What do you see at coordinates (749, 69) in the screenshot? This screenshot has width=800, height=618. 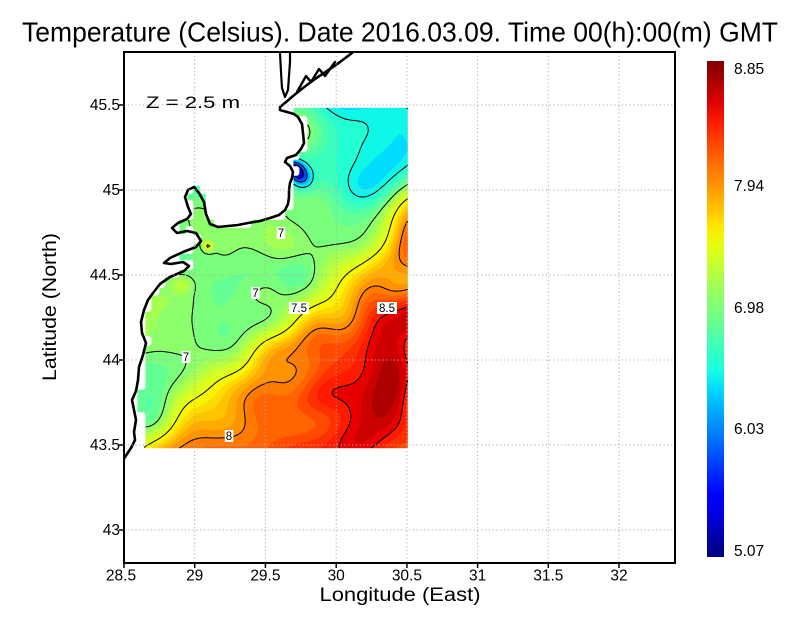 I see `svg-text: 8.85` at bounding box center [749, 69].